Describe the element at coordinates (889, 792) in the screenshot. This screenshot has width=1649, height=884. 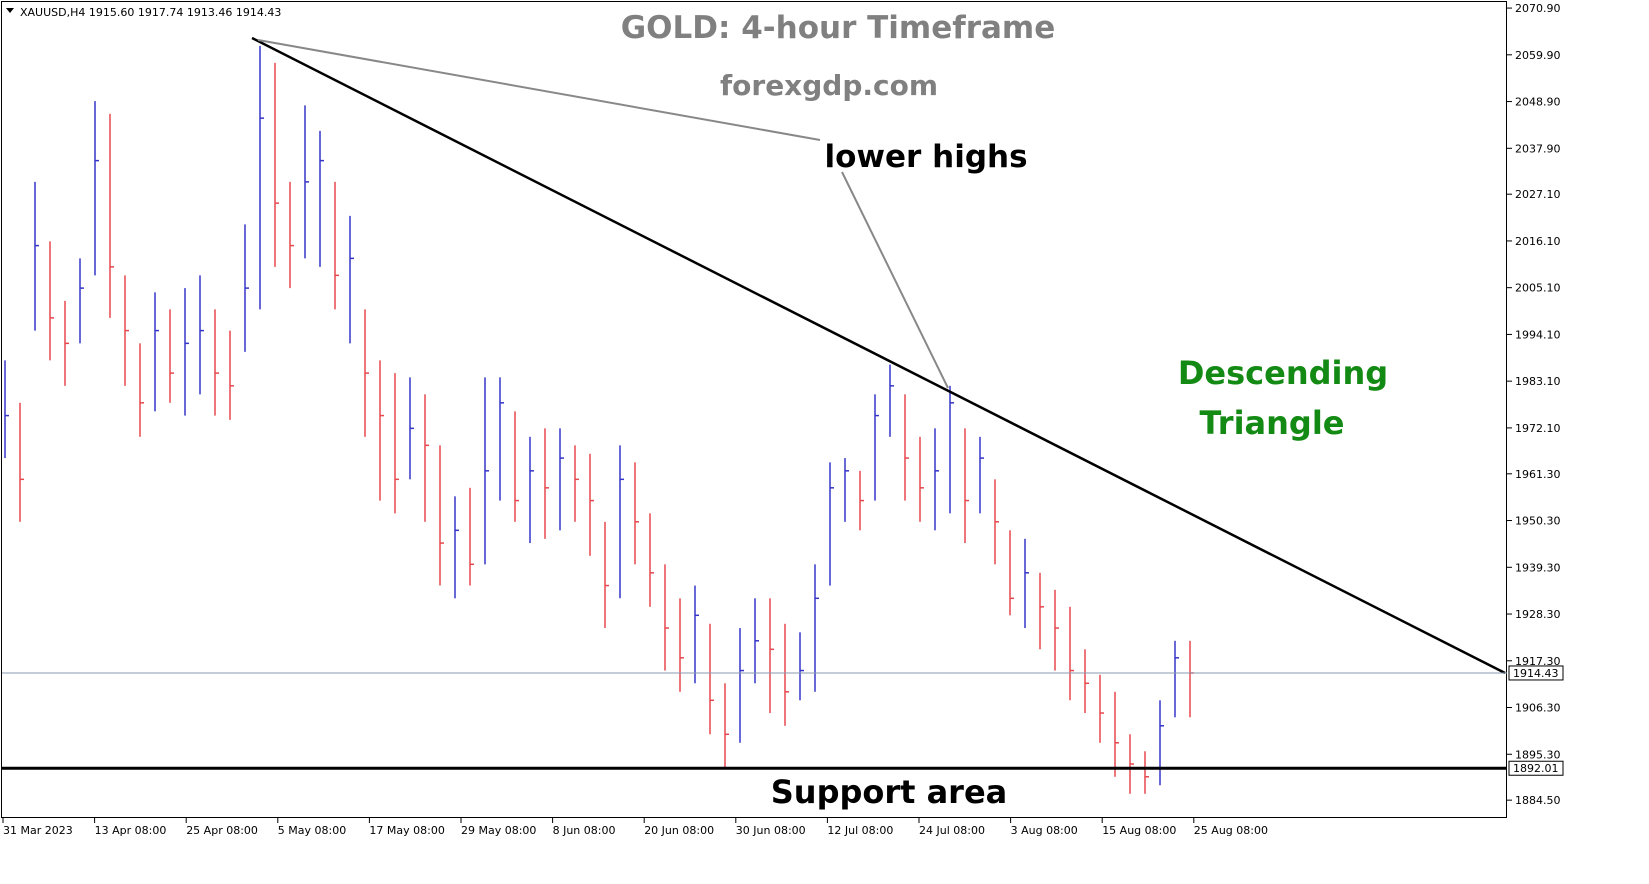
I see `annotation: Support area` at that location.